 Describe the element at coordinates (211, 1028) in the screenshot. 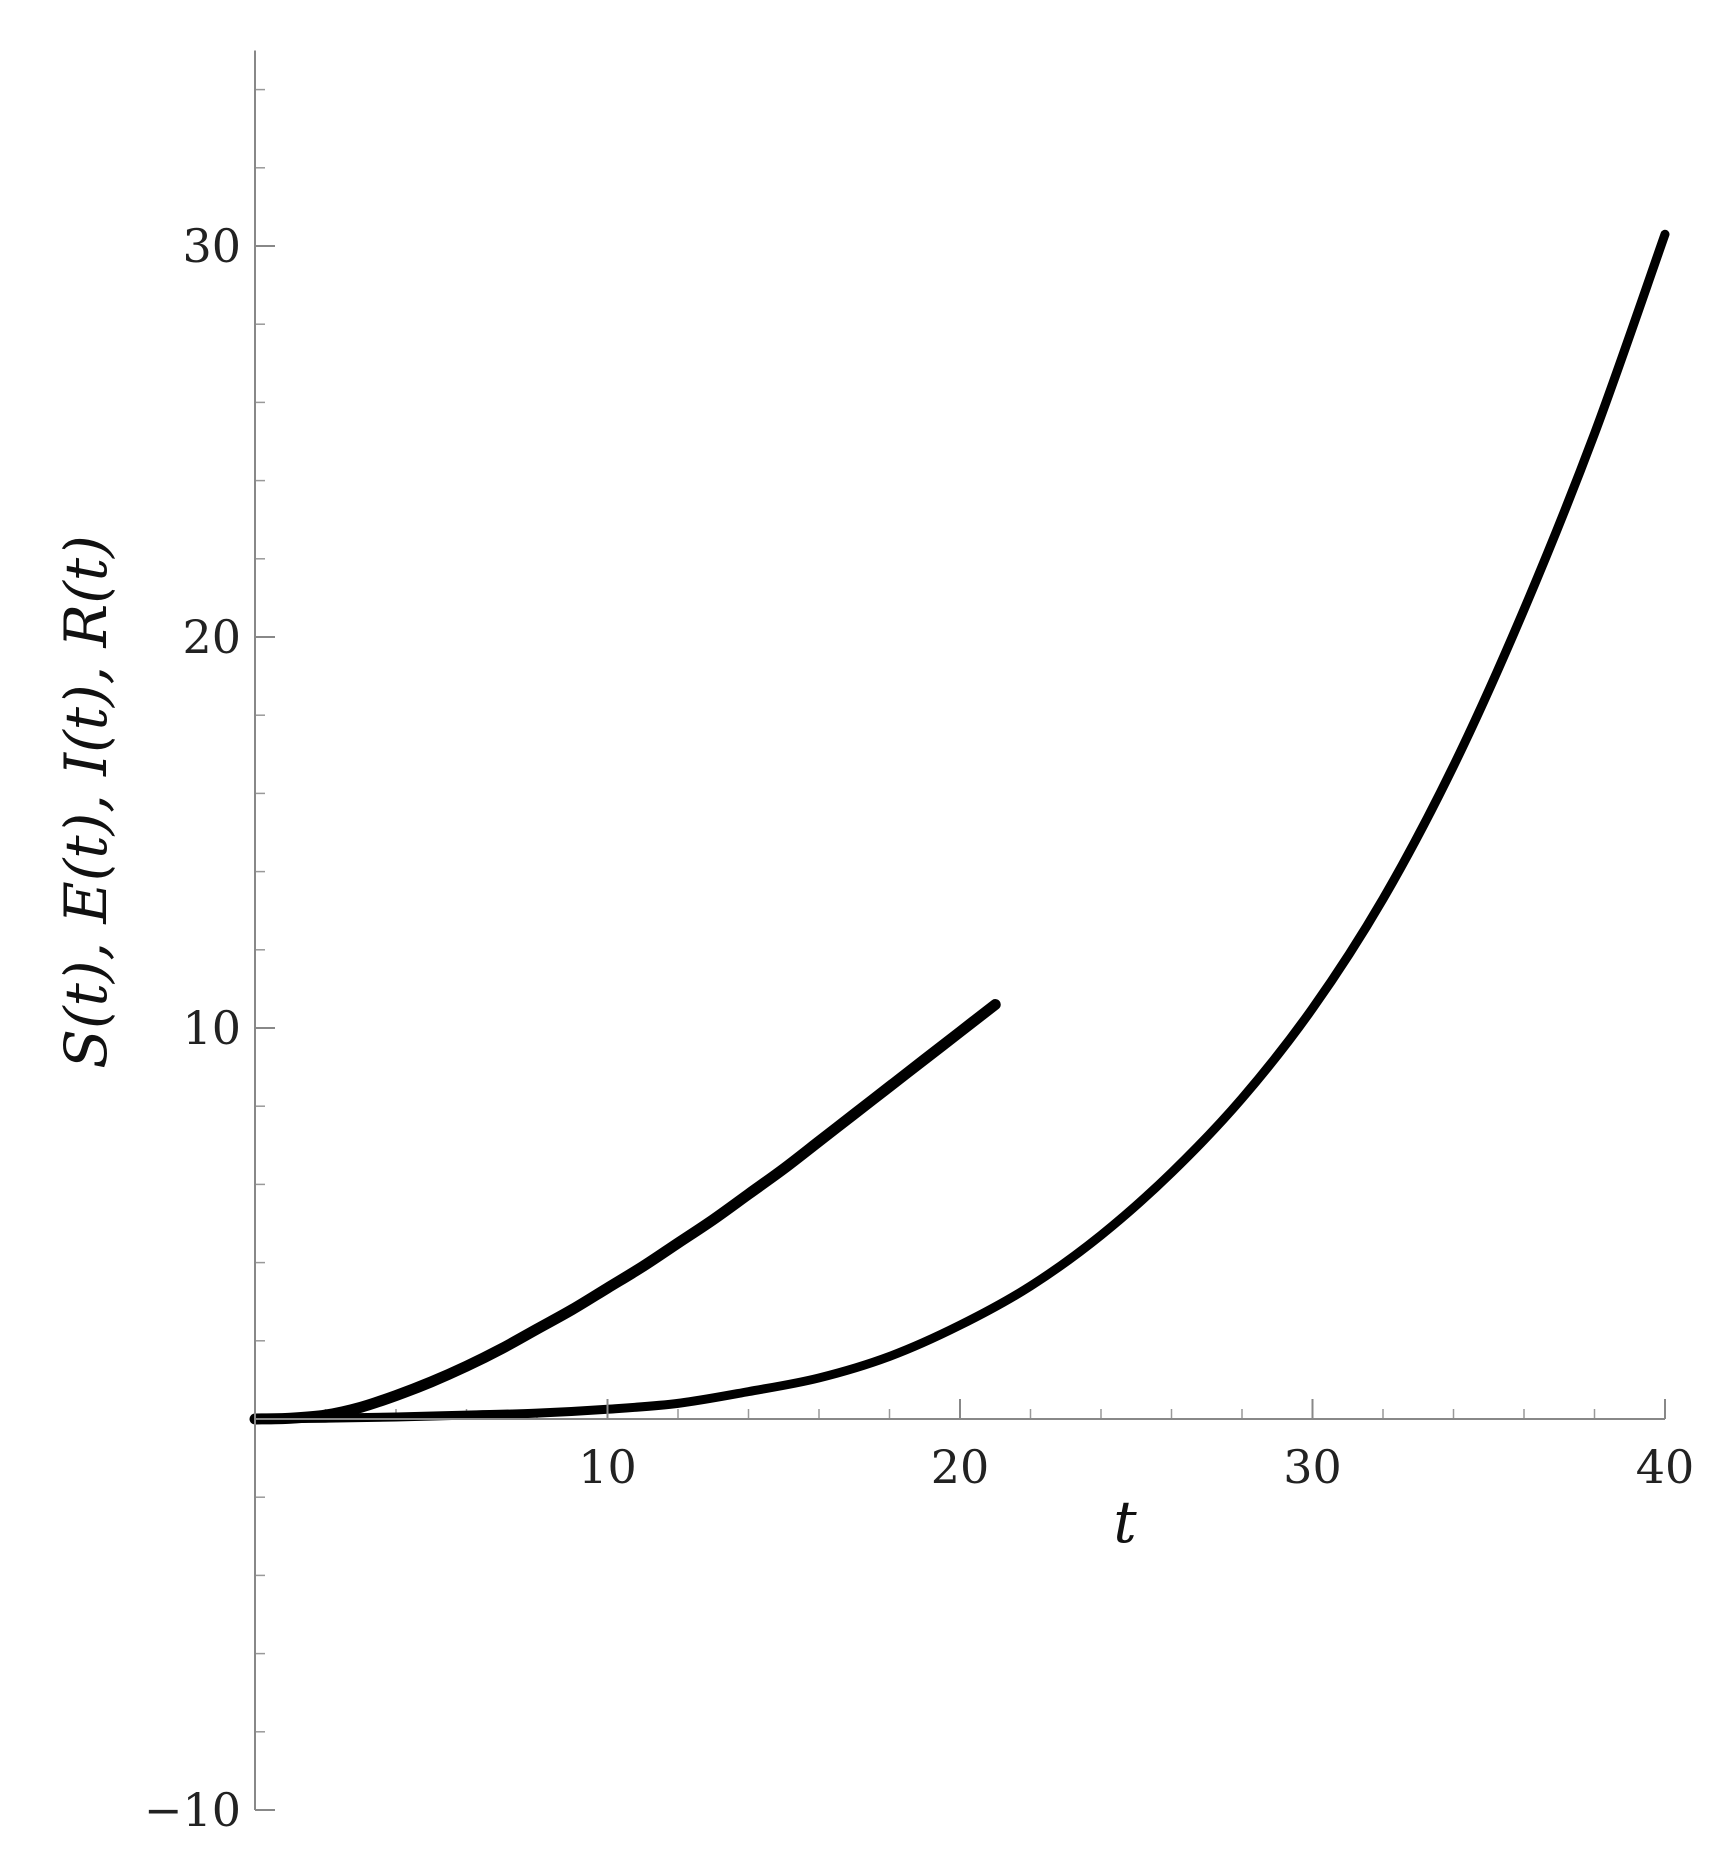

I see `y-tick-label: 10` at that location.